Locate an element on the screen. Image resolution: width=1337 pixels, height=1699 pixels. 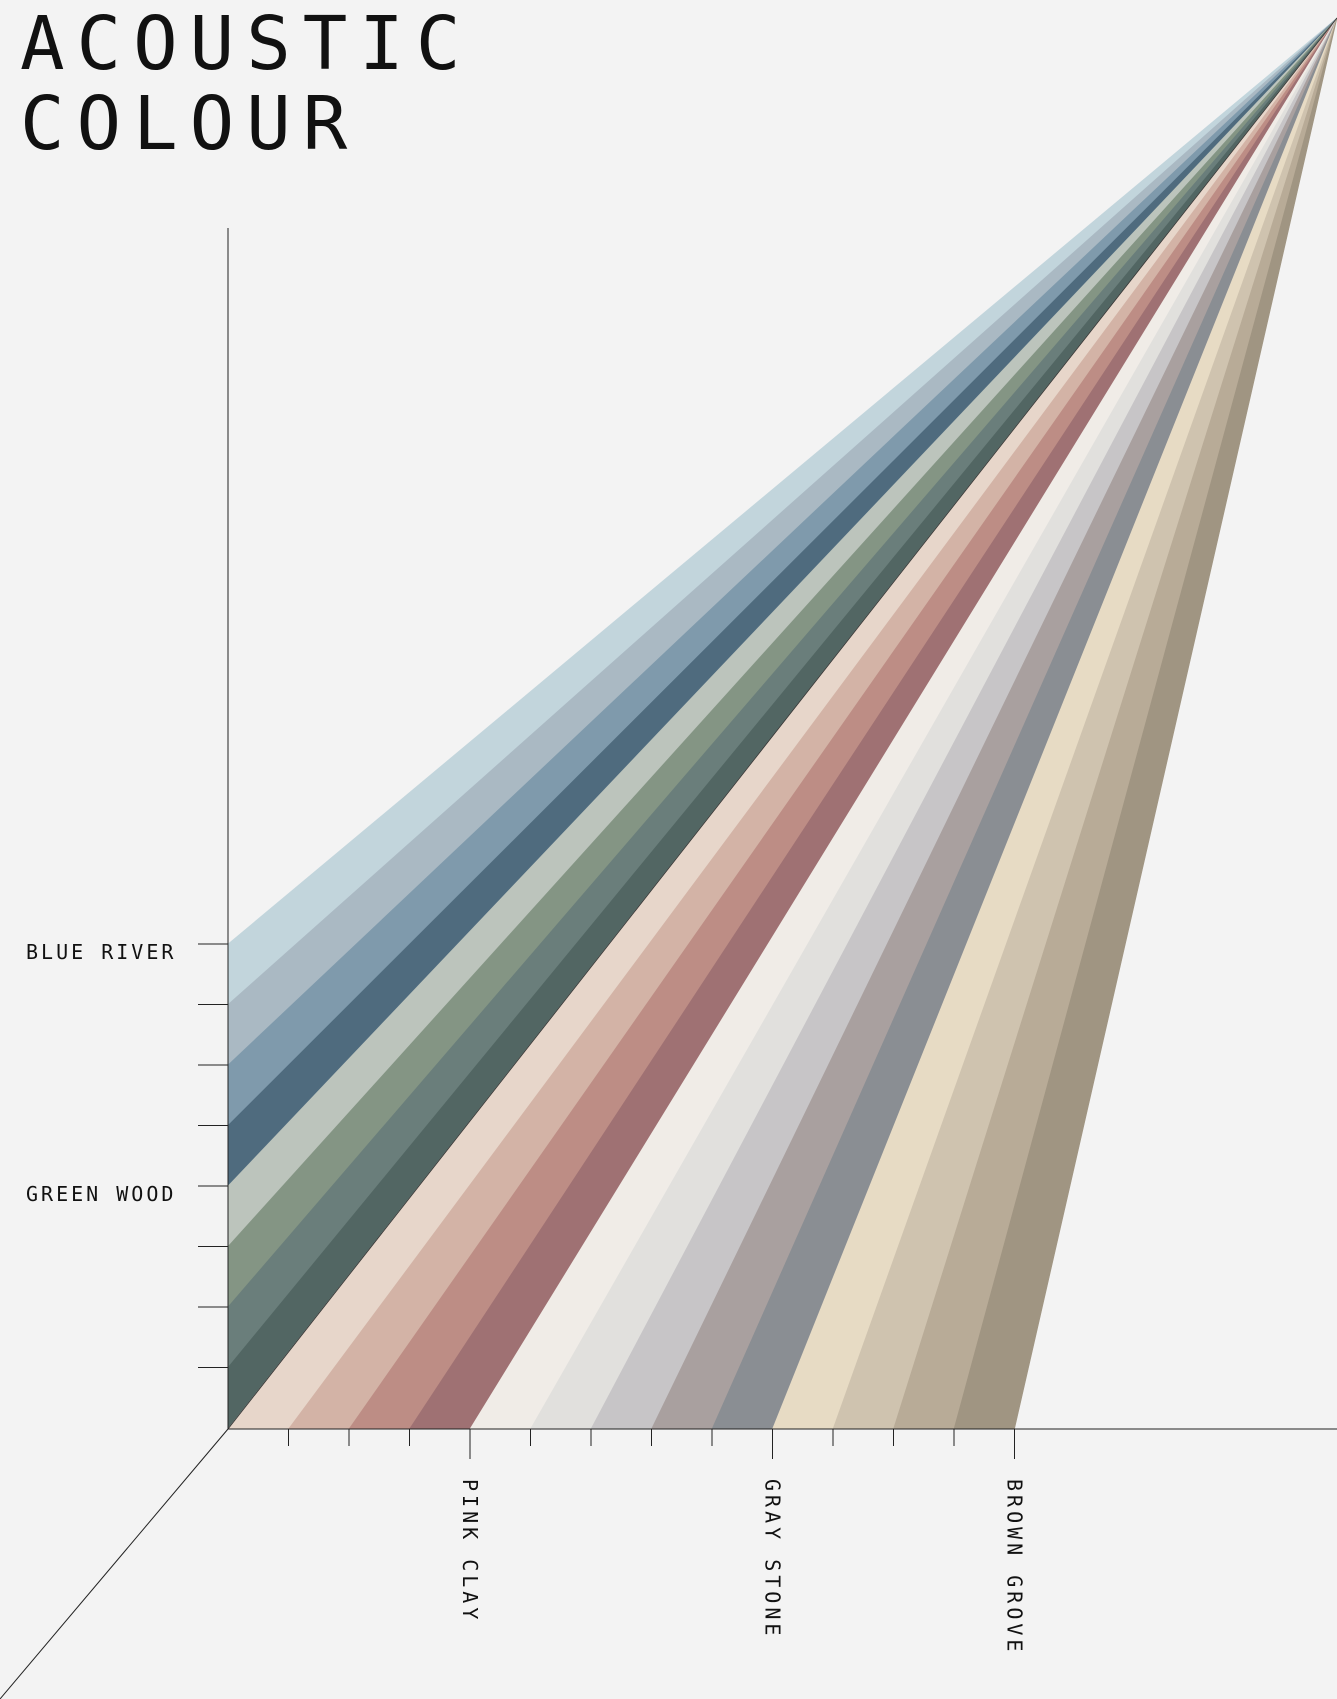
title-line-2: COLOUR is located at coordinates (190, 124).